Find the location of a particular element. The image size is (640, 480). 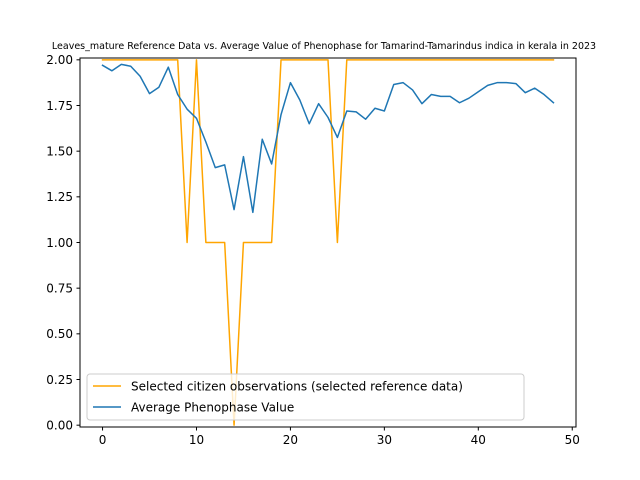

y-tick-label: 1.00 is located at coordinates (59, 243).